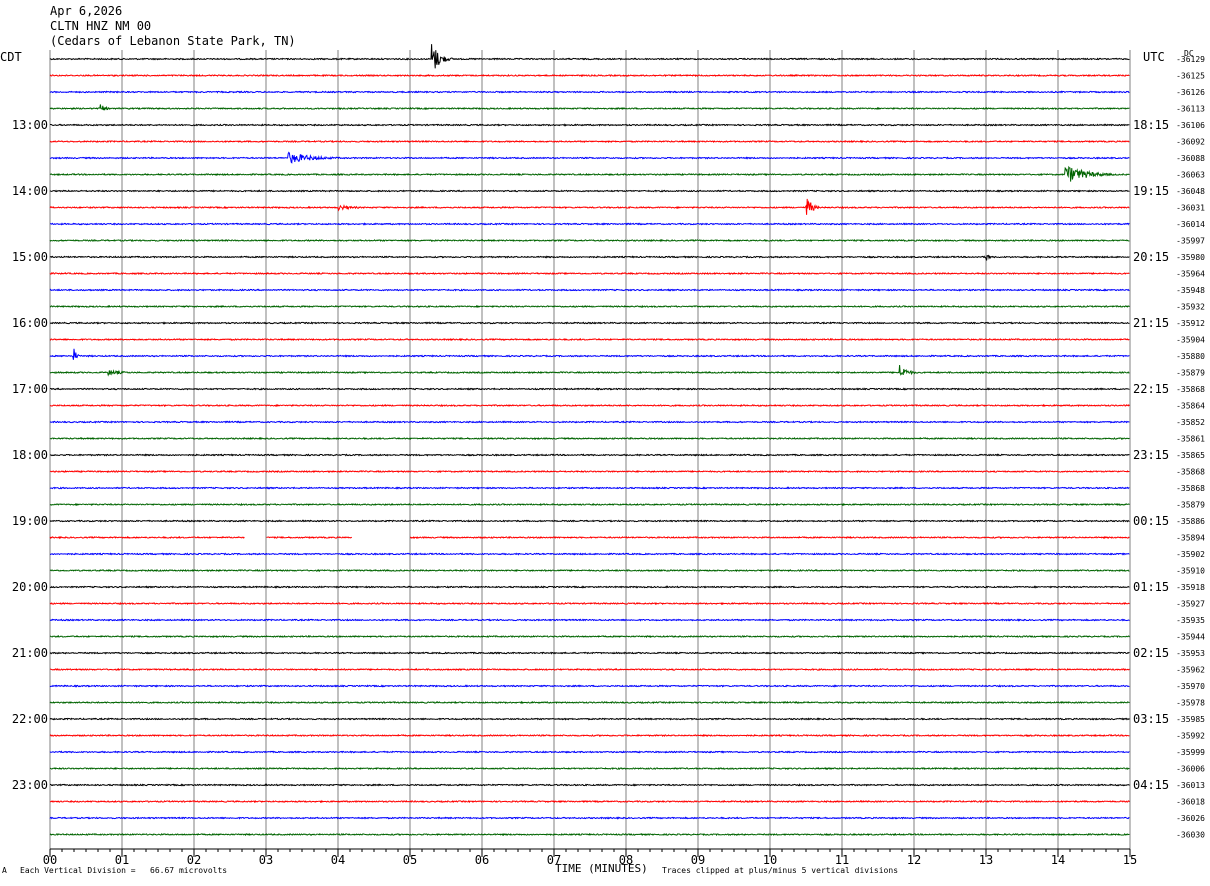 The width and height of the screenshot is (1210, 886). What do you see at coordinates (1190, 59) in the screenshot?
I see `dc-offset-label: -36129` at bounding box center [1190, 59].